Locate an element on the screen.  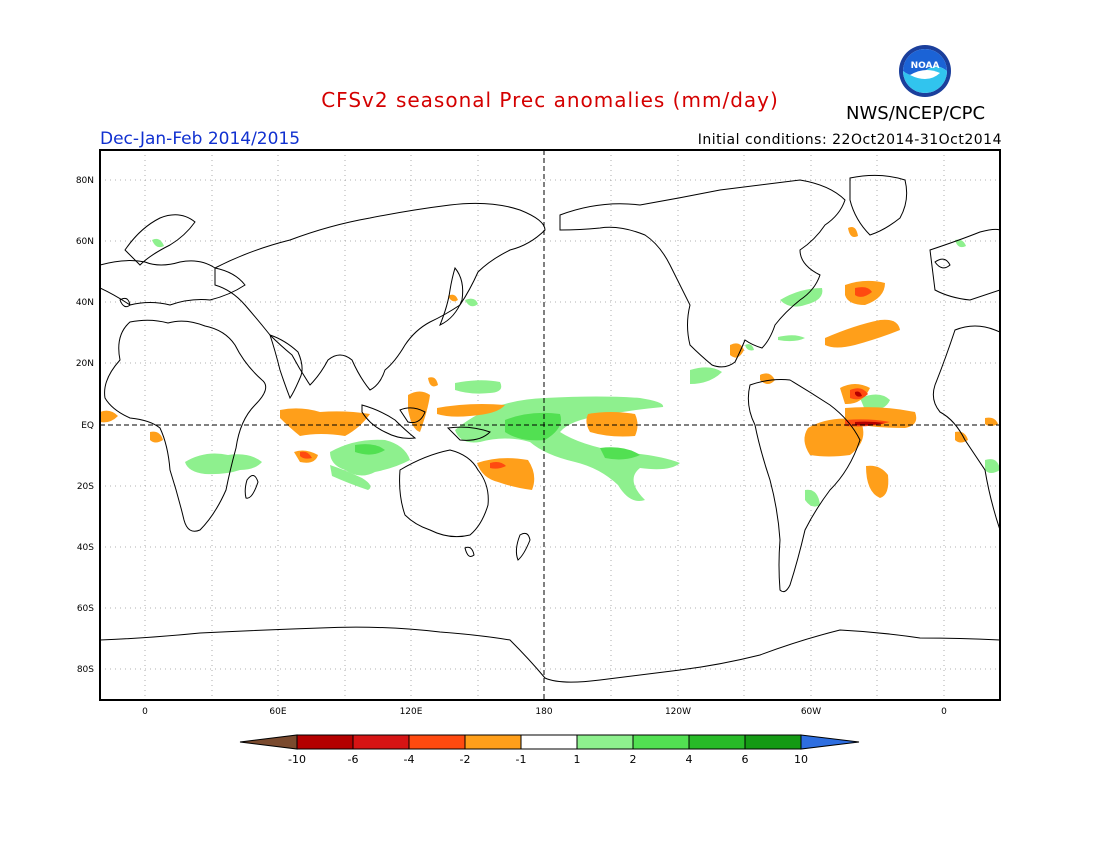
colorbar-label: 2 is located at coordinates (633, 759).